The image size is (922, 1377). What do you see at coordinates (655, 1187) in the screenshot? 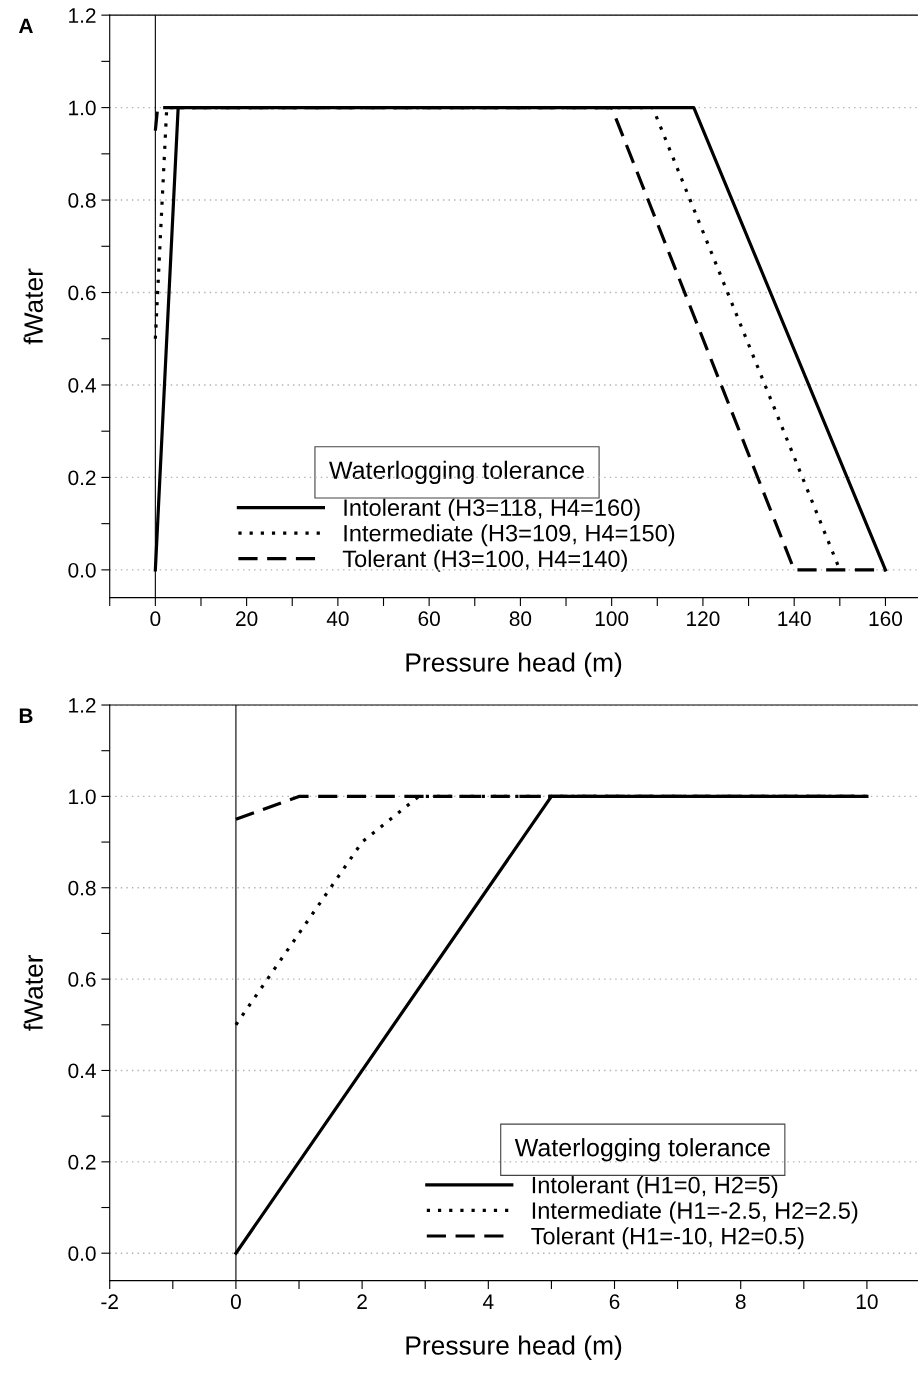
I see `legend-label: Intolerant (H1=0, H2=5)` at bounding box center [655, 1187].